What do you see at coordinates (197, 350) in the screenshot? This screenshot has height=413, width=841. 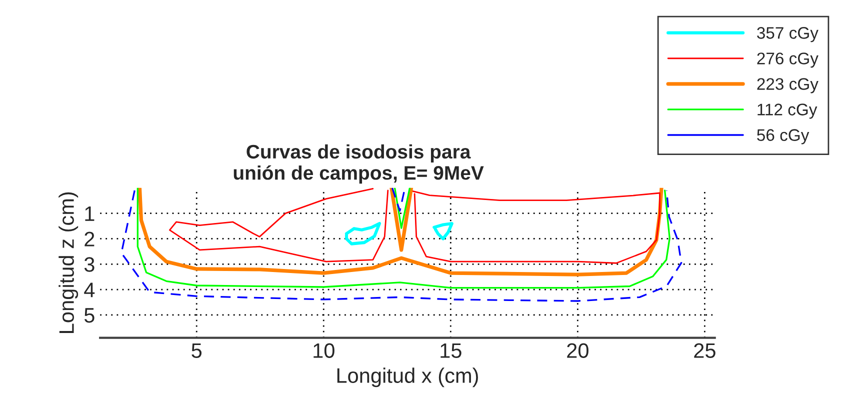 I see `x-tick-label: 5` at bounding box center [197, 350].